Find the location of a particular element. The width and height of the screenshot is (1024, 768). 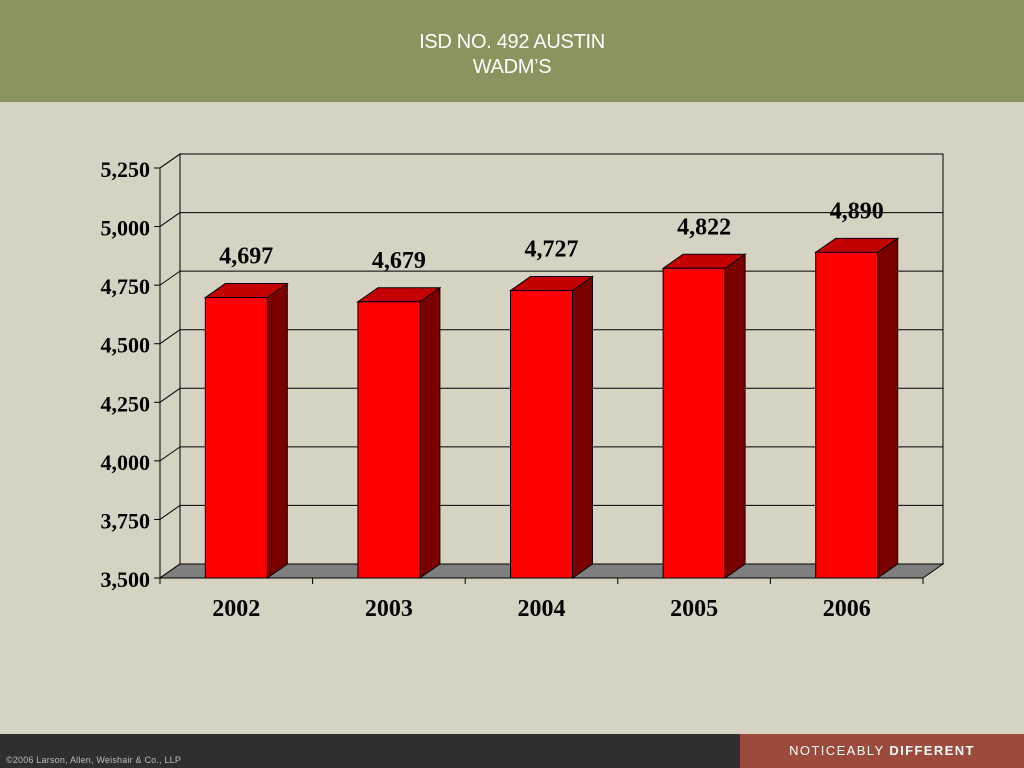

data-label: 4,697 is located at coordinates (246, 257).